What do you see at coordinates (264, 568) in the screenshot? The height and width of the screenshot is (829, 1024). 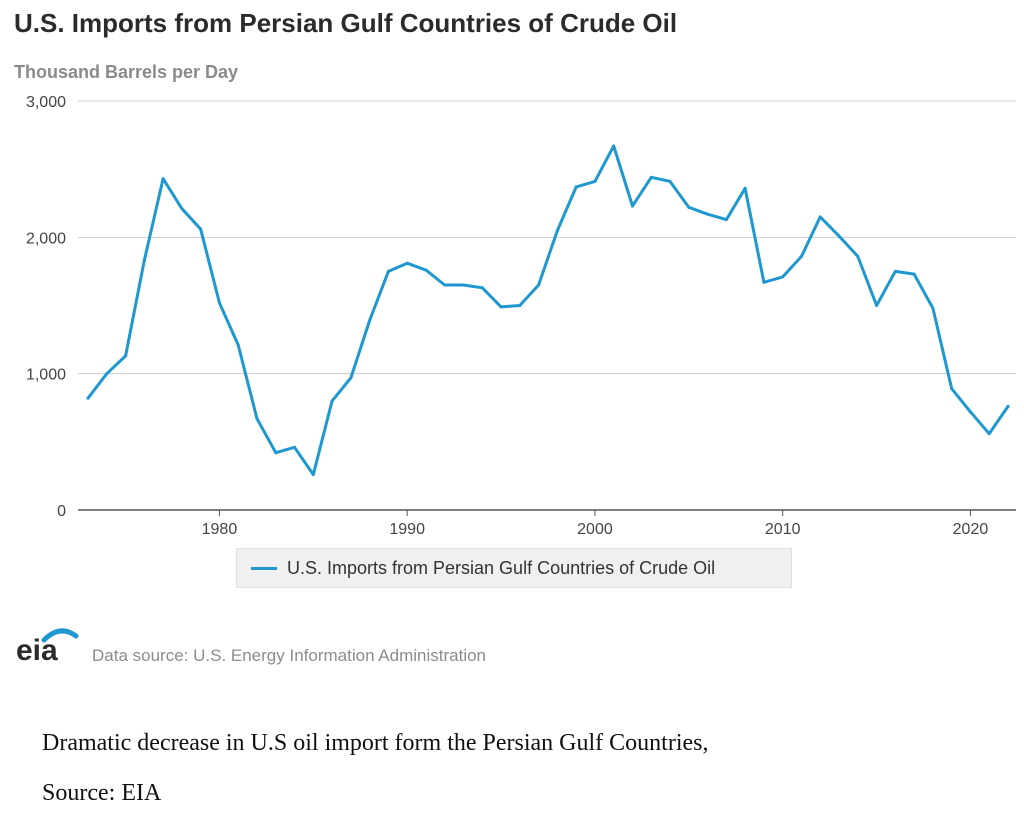 I see `legend-swatch` at bounding box center [264, 568].